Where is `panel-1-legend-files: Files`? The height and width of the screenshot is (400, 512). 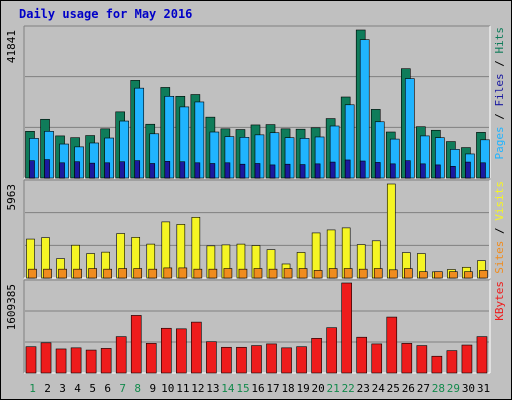
panel-1-legend-files: Files is located at coordinates (499, 89).